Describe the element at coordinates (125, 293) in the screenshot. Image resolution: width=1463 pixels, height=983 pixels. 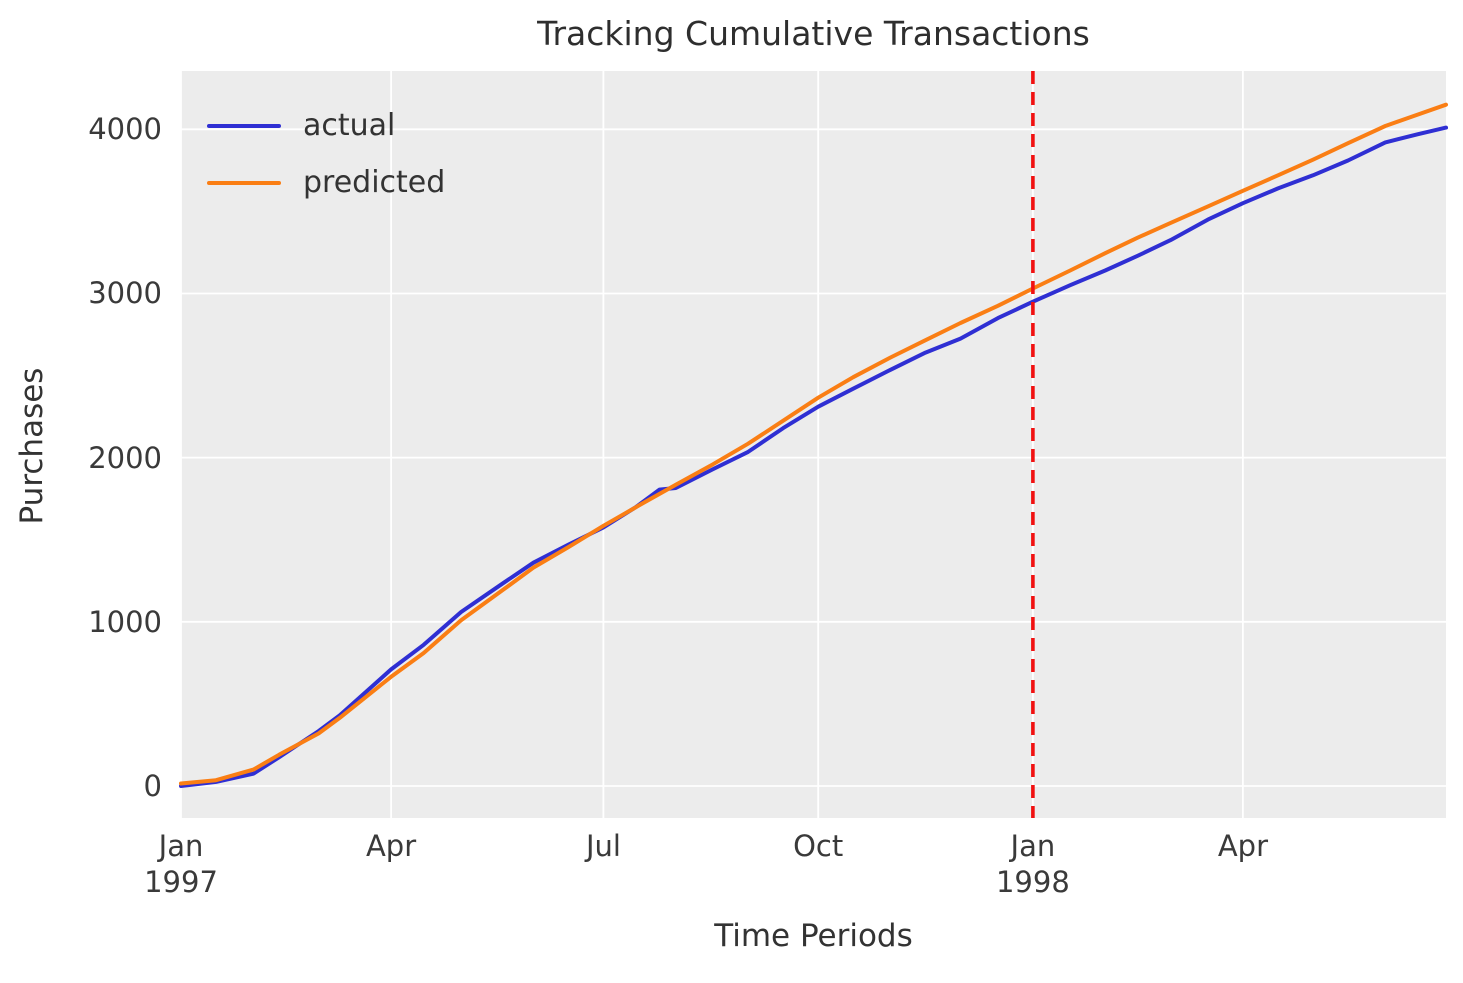
I see `y-tick-label: 3000` at that location.